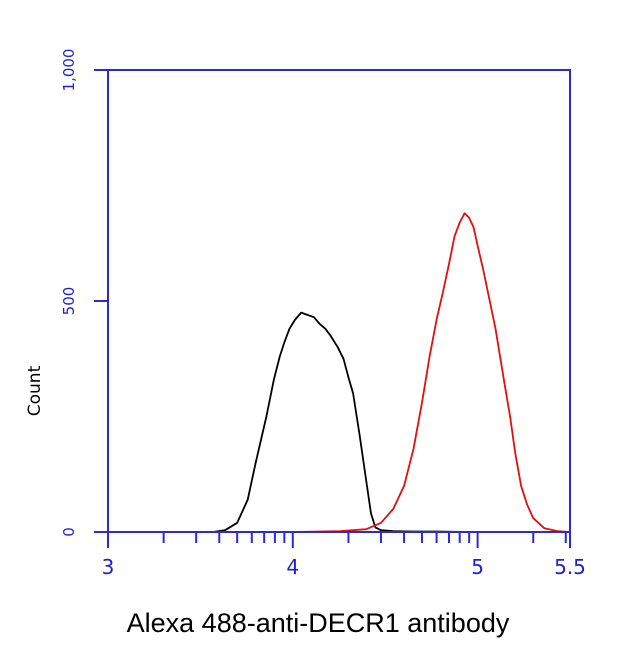 The image size is (636, 671). Describe the element at coordinates (318, 623) in the screenshot. I see `x-axis-label: Alexa 488-anti-DECR1 antibody` at that location.